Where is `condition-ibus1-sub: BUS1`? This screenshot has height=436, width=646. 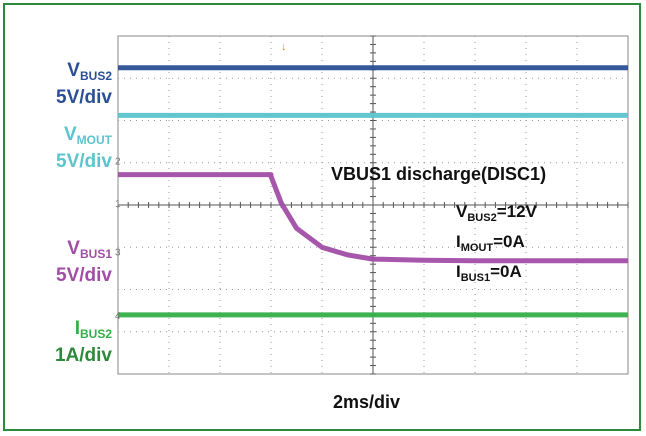 condition-ibus1-sub: BUS1 is located at coordinates (475, 278).